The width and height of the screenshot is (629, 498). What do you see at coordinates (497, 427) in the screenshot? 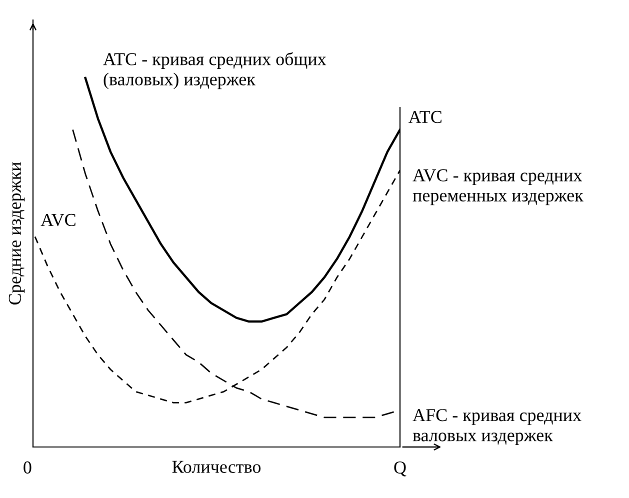
I see `series-label: AFC - кривая средних валовых издержек` at bounding box center [497, 427].